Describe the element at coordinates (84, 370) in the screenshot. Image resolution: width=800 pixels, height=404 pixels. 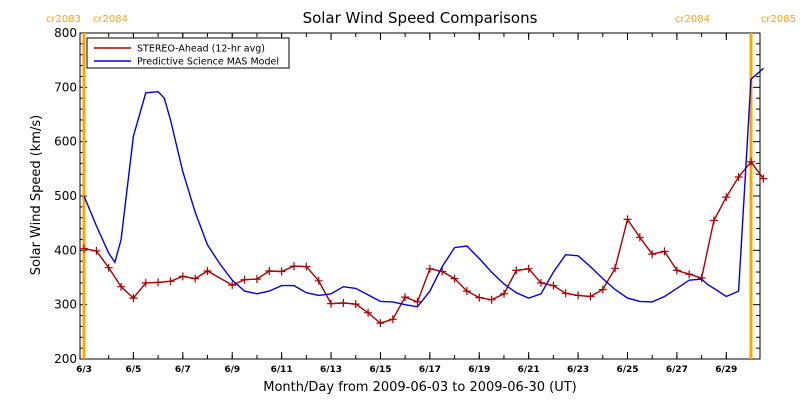
I see `x-tick-label: 6/3` at that location.